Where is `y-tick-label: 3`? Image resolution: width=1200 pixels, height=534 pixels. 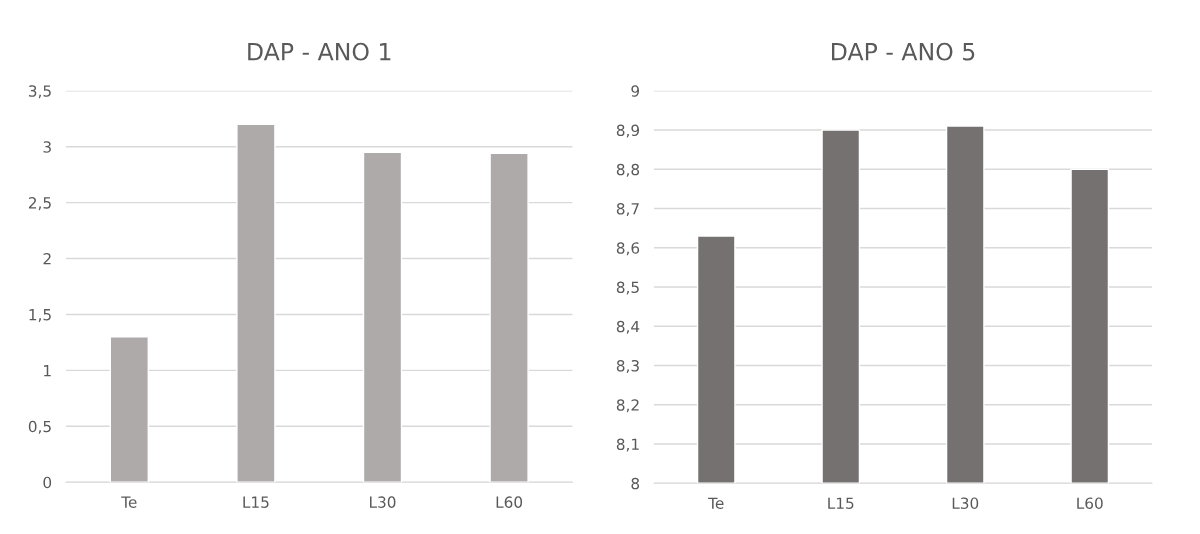
y-tick-label: 3 is located at coordinates (47, 147).